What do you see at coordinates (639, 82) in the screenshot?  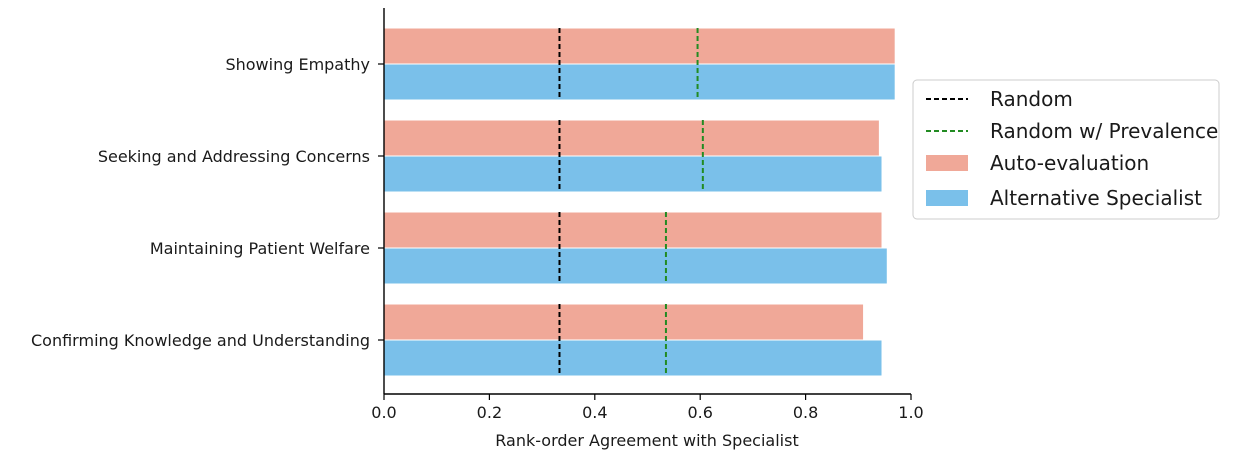 I see `bar-alternative-specialist-showing-empathy` at bounding box center [639, 82].